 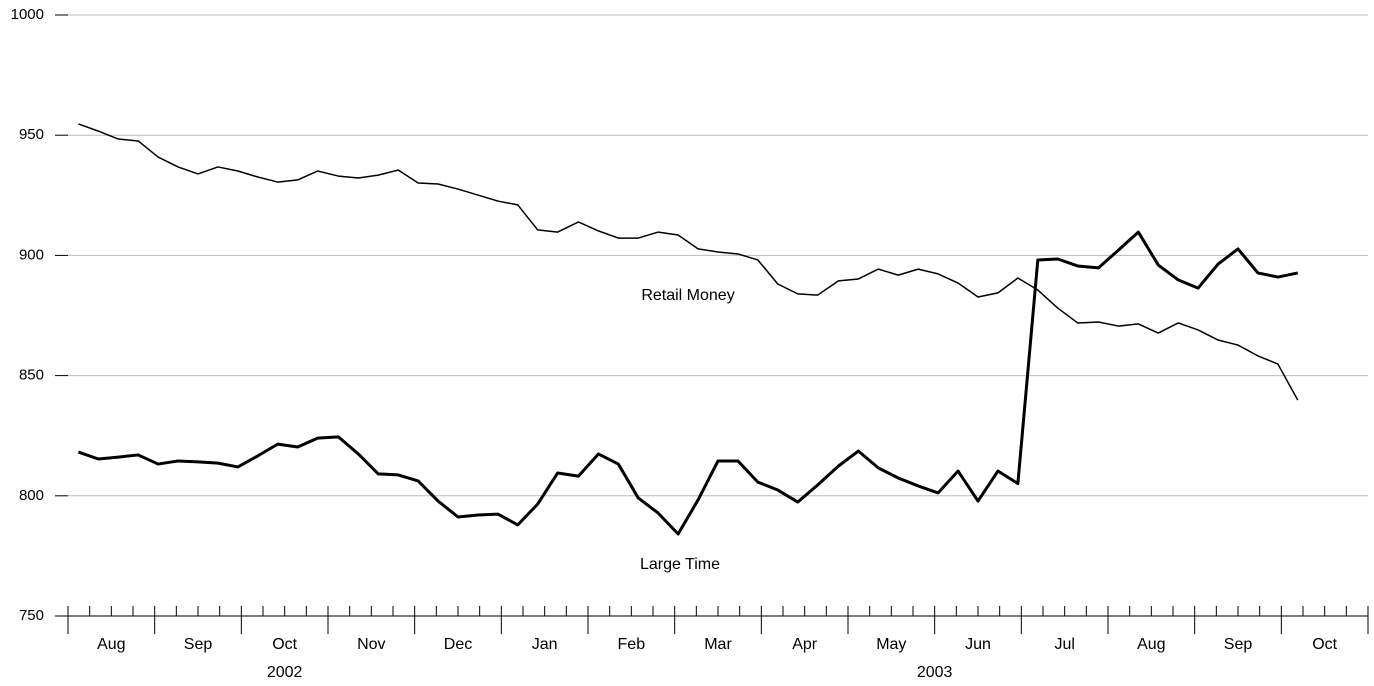 What do you see at coordinates (805, 644) in the screenshot?
I see `x-tick-label: Apr` at bounding box center [805, 644].